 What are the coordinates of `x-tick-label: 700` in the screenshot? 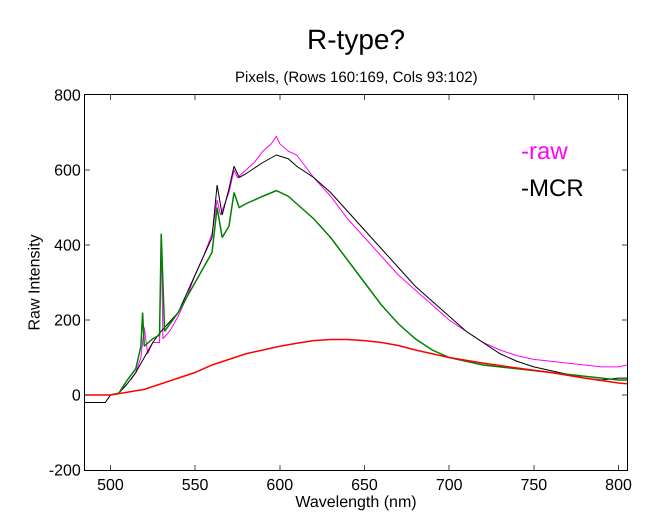 It's located at (449, 485).